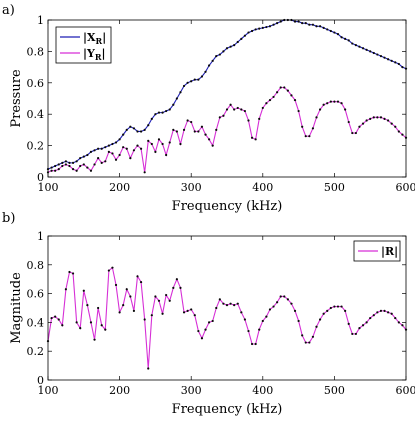 The image size is (415, 428). I want to click on legend-entry-y-r: |YR|, so click(83, 54).